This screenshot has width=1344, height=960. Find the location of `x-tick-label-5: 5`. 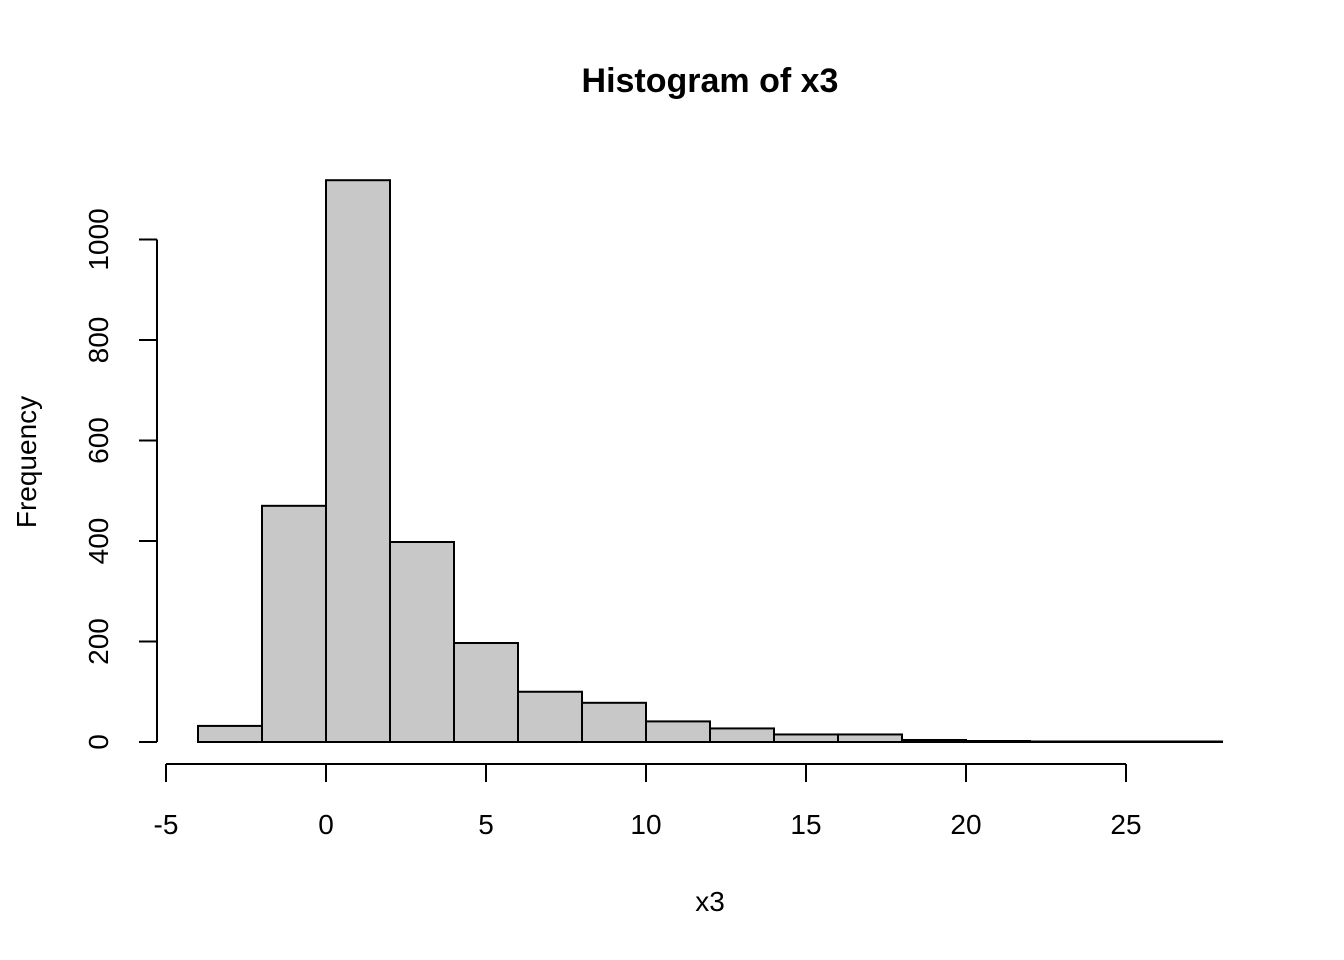

x-tick-label-5: 5 is located at coordinates (486, 824).